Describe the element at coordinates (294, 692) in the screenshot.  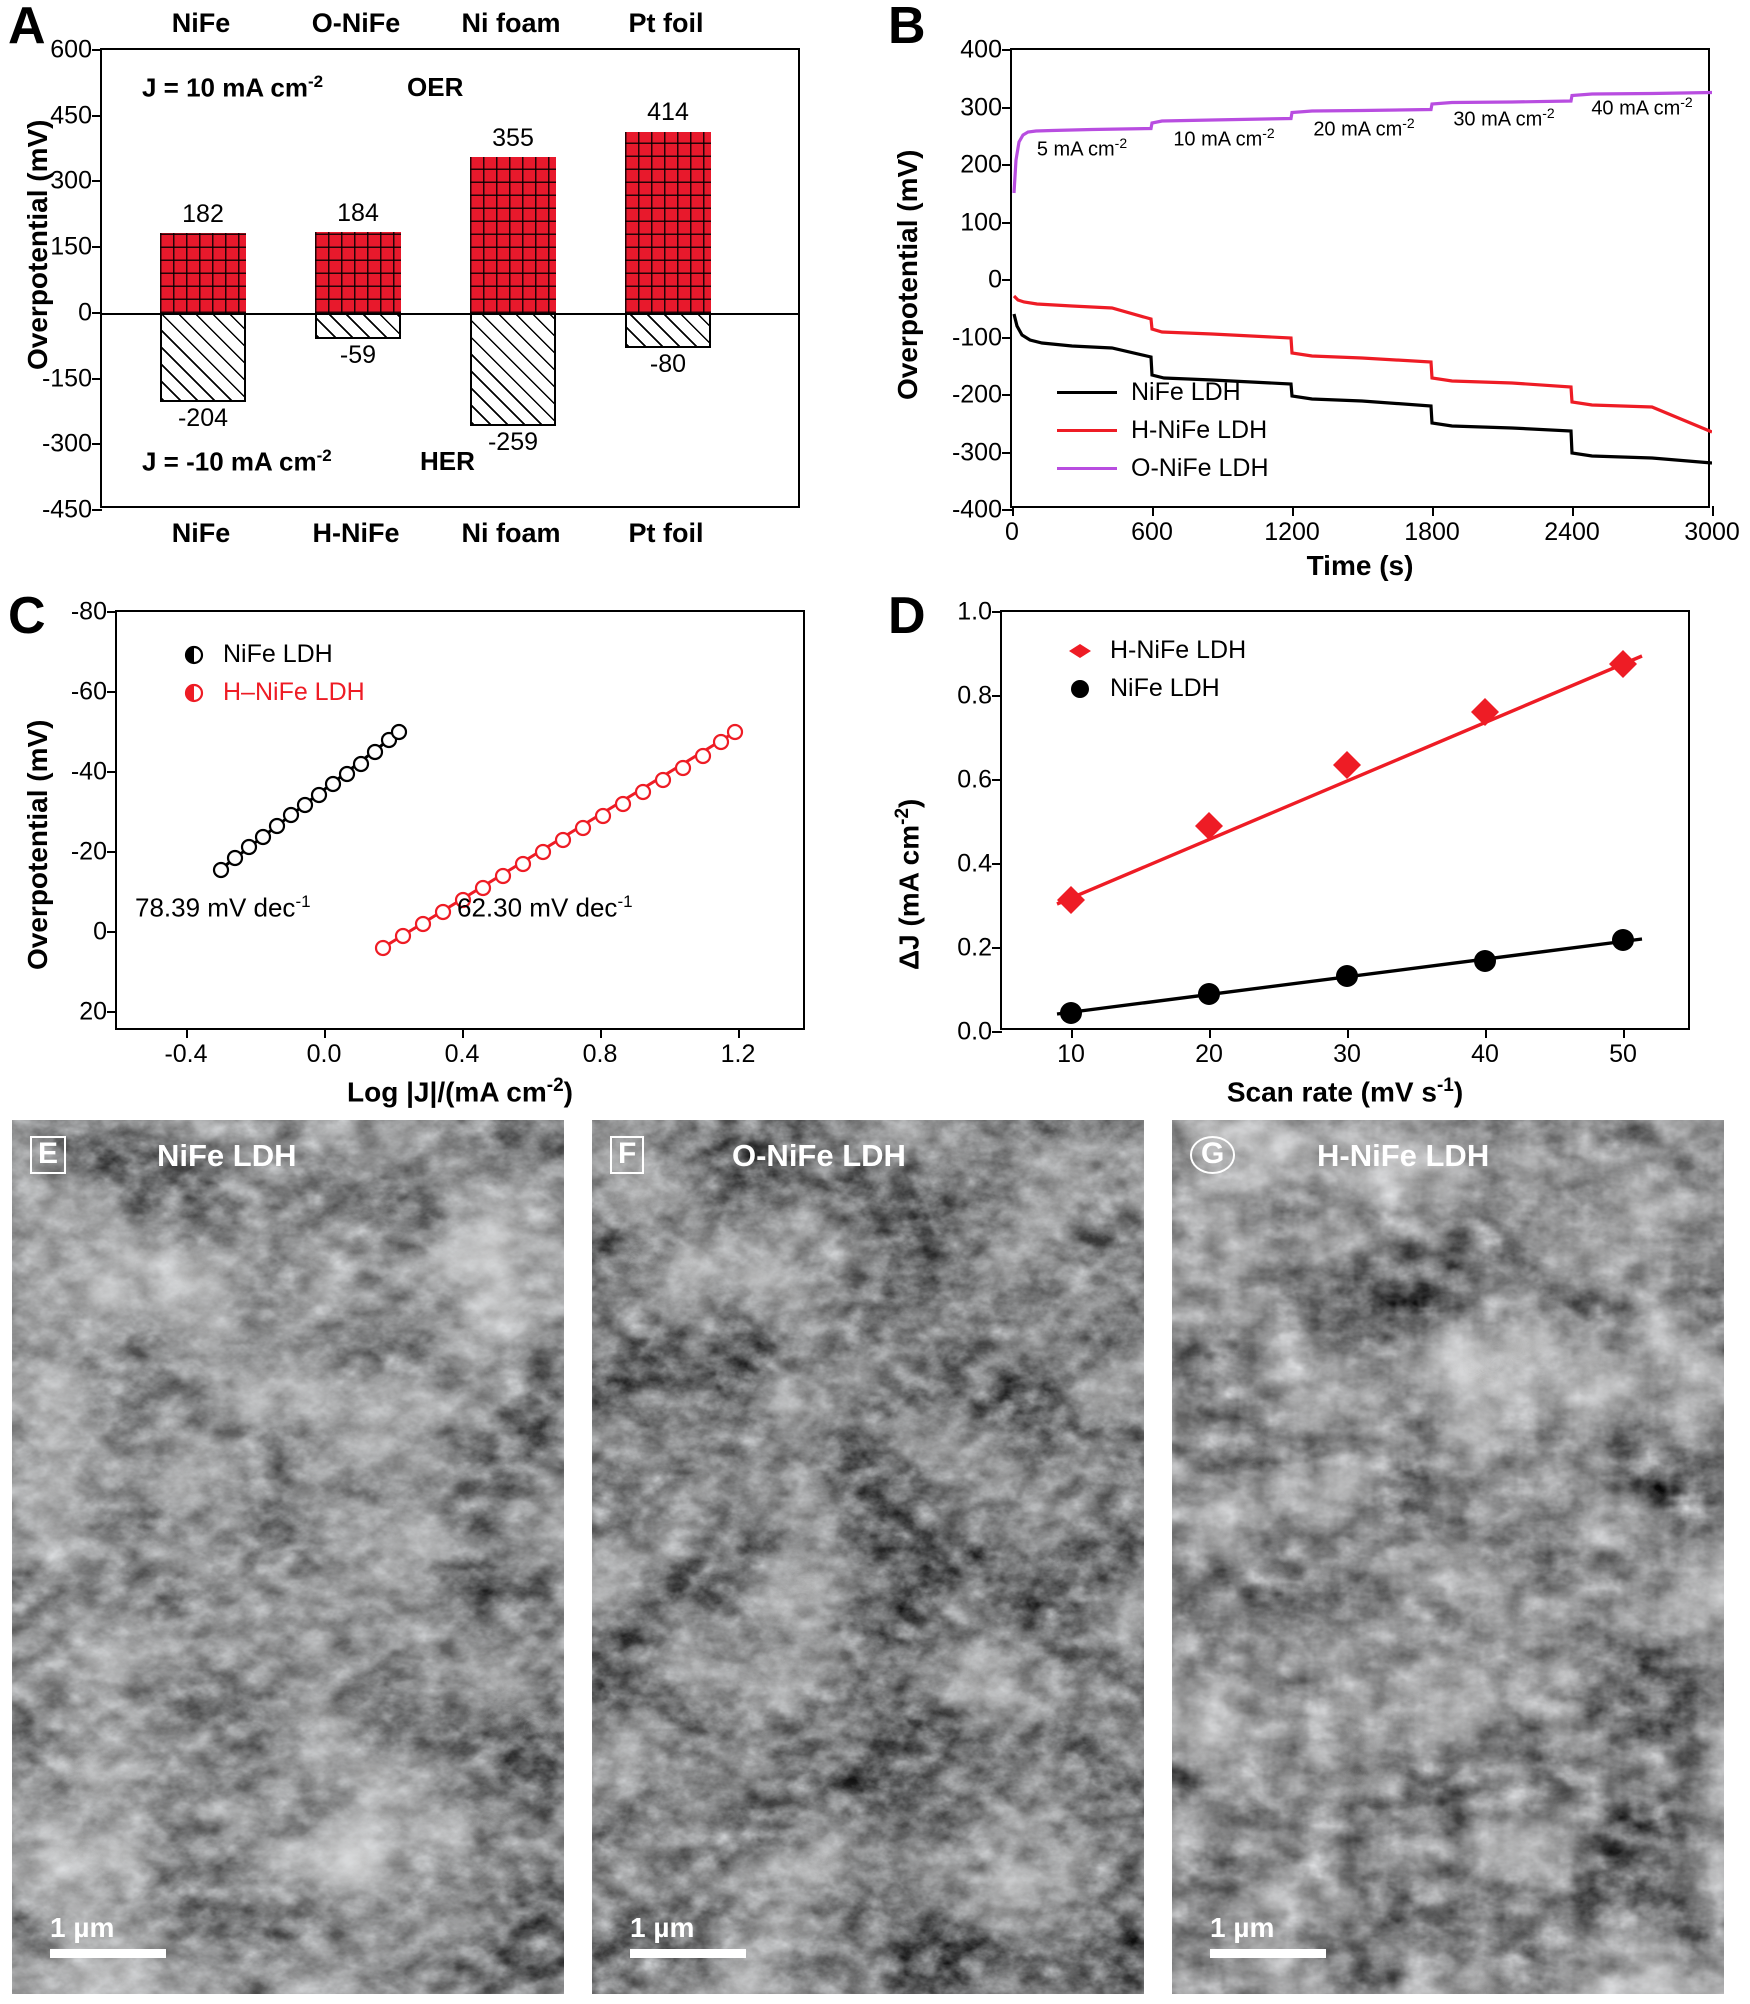
I see `legend-label: H–NiFe LDH` at that location.